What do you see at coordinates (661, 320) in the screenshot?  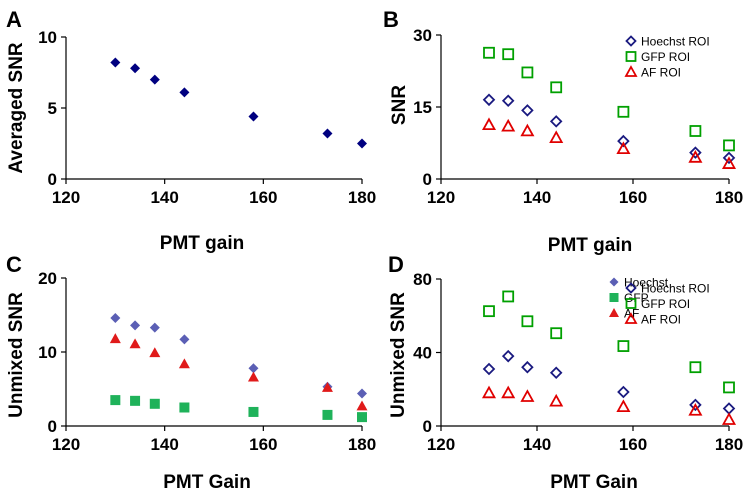 I see `panel-d-legend-label: AF ROI` at bounding box center [661, 320].